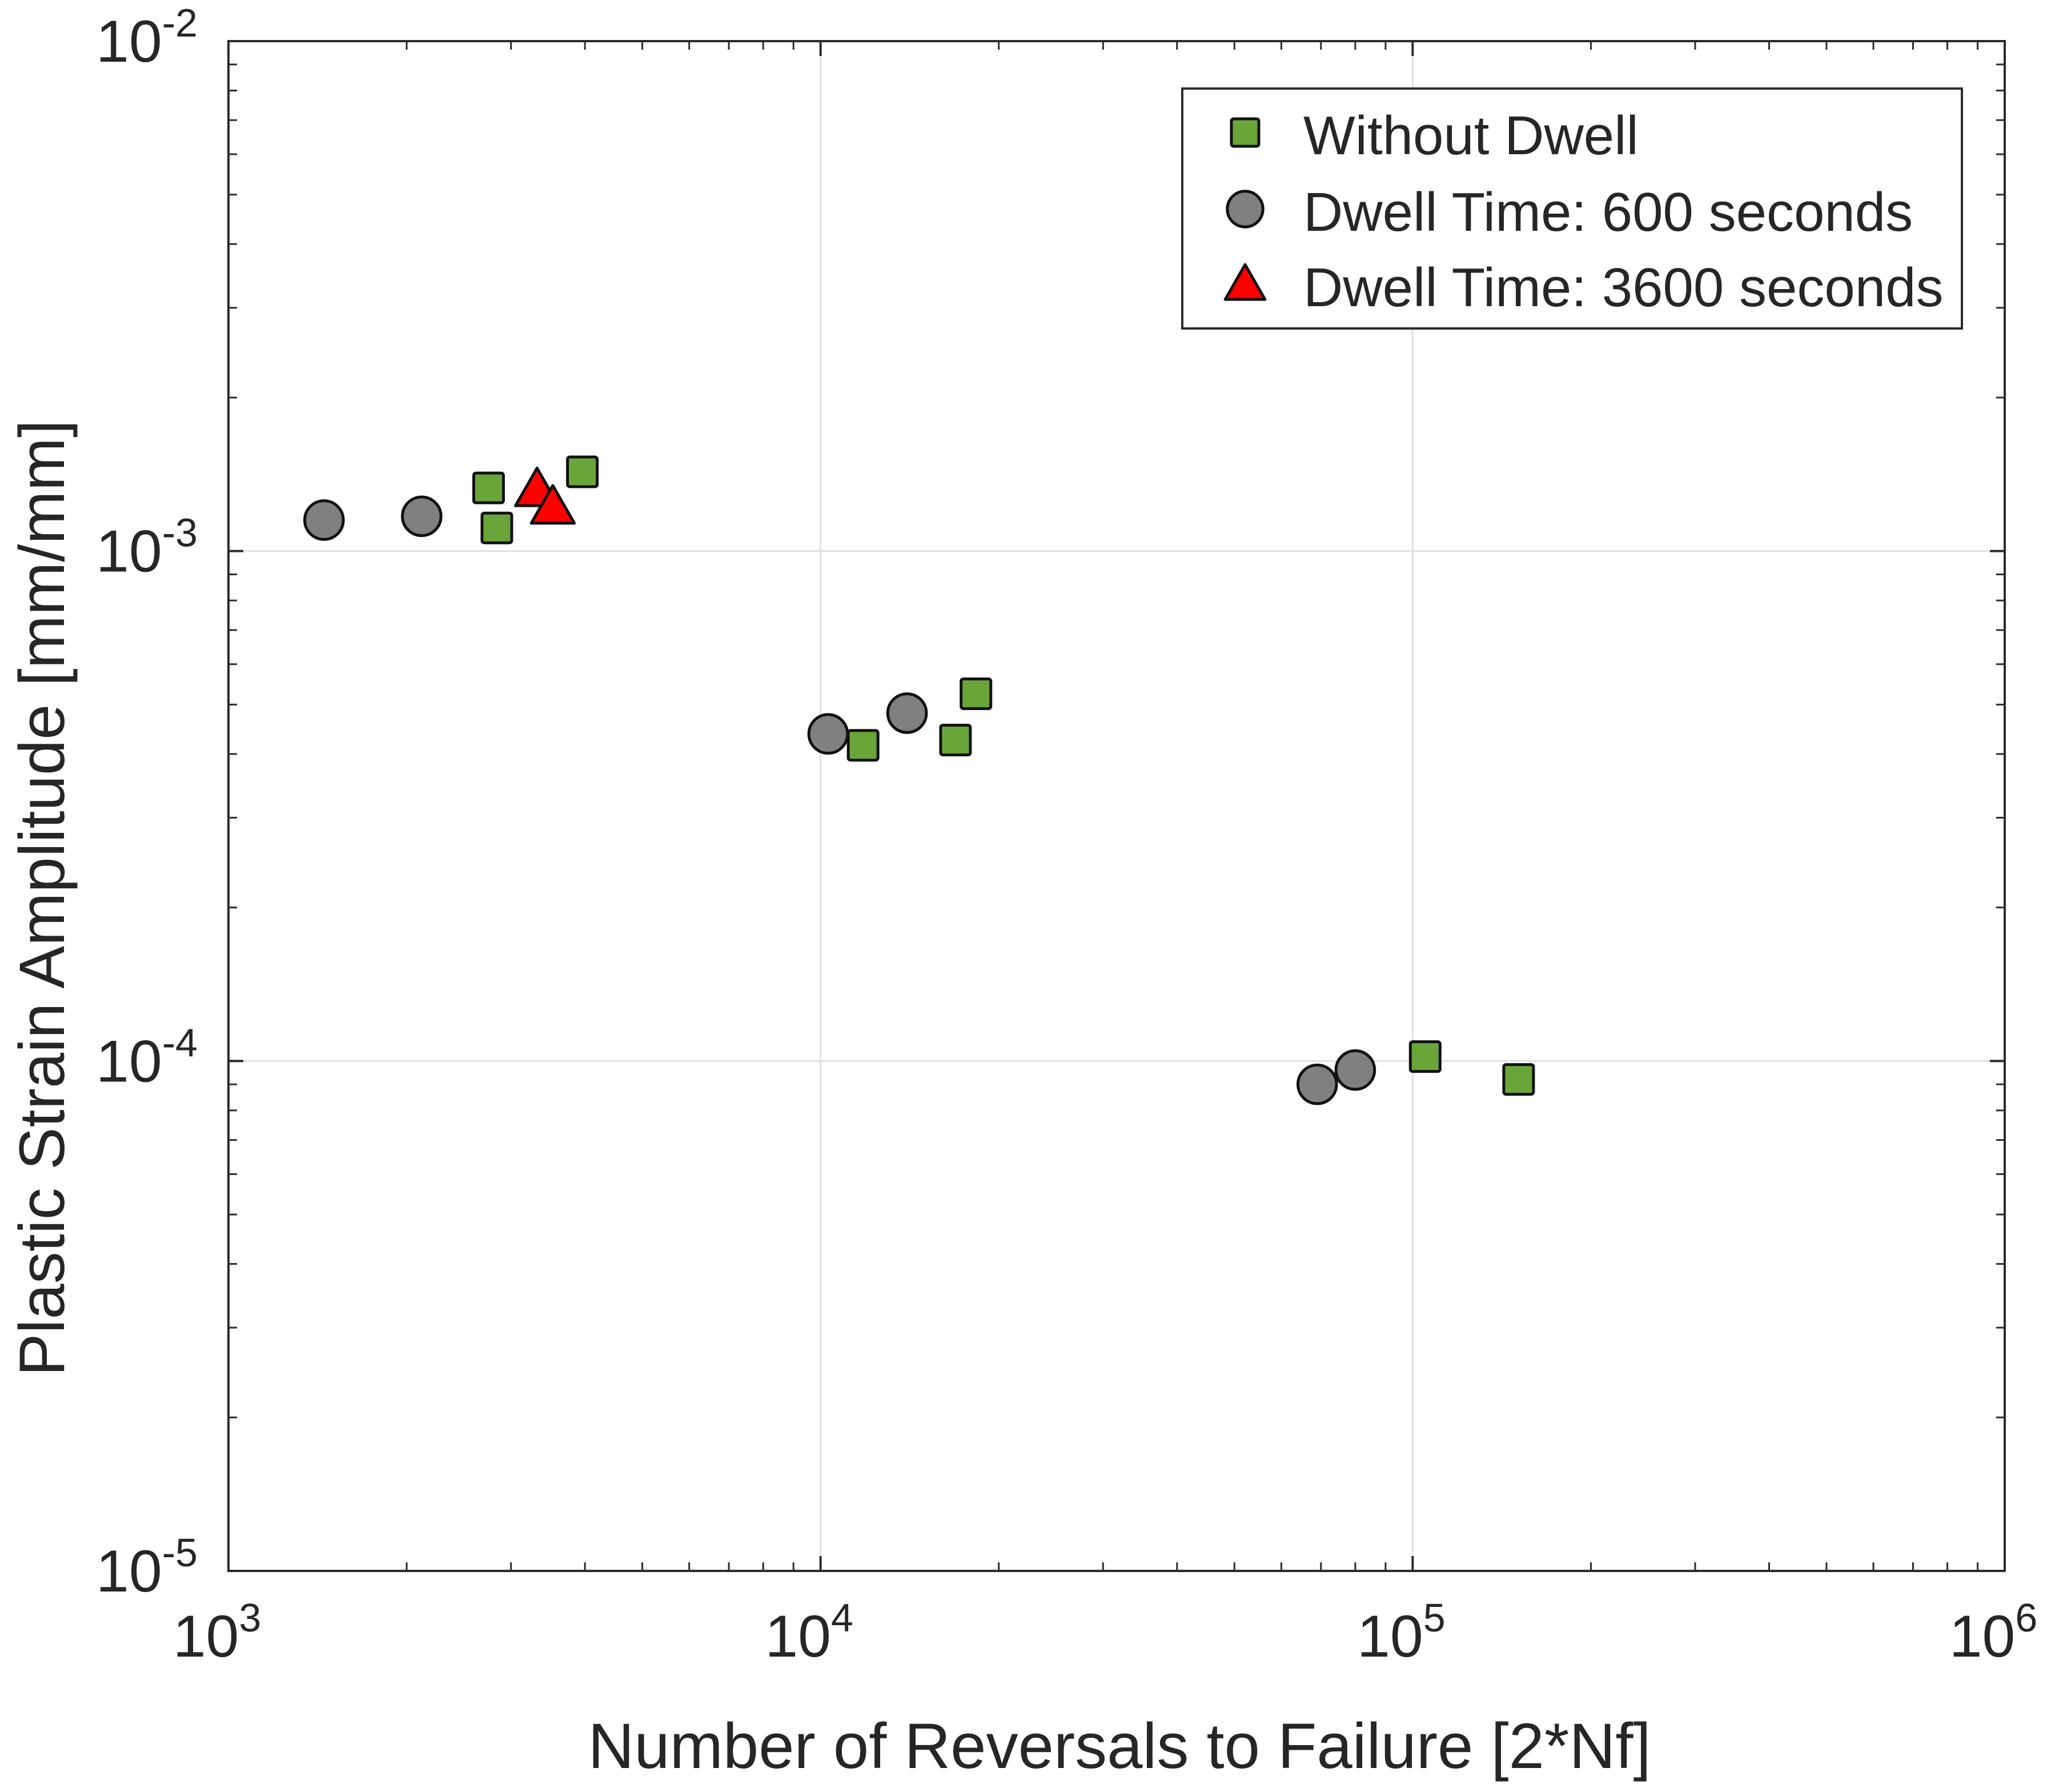  Describe the element at coordinates (147, 1568) in the screenshot. I see `y-tick-label: 10⁻⁵` at that location.